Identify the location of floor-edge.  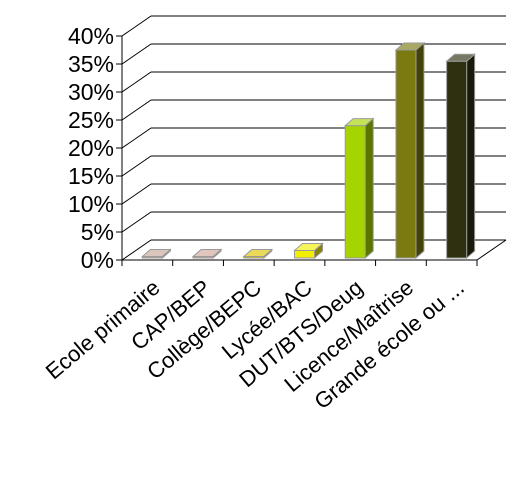
(491, 250).